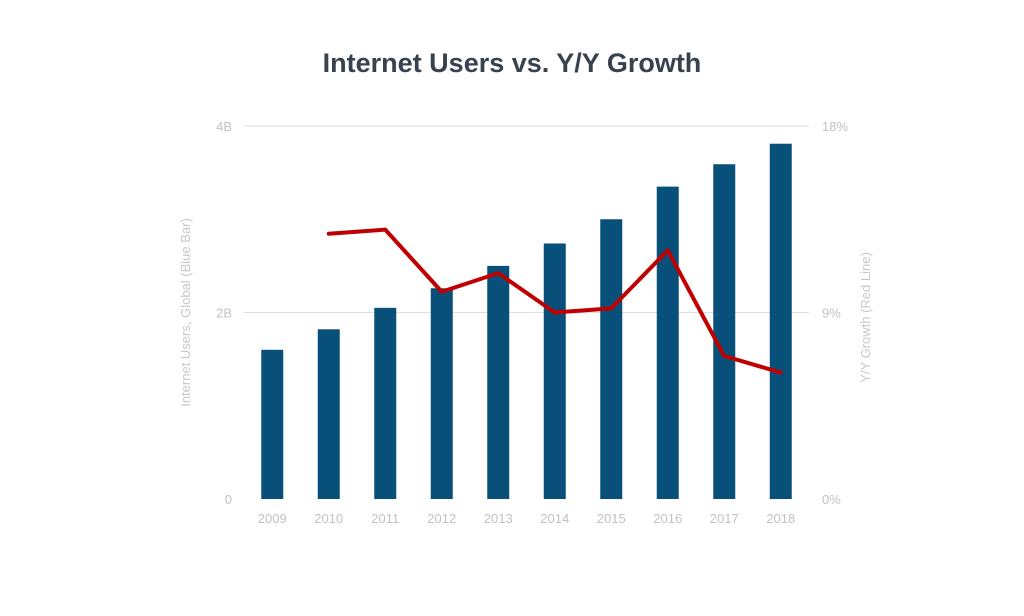  What do you see at coordinates (831, 313) in the screenshot?
I see `y2-tick-label: 9%` at bounding box center [831, 313].